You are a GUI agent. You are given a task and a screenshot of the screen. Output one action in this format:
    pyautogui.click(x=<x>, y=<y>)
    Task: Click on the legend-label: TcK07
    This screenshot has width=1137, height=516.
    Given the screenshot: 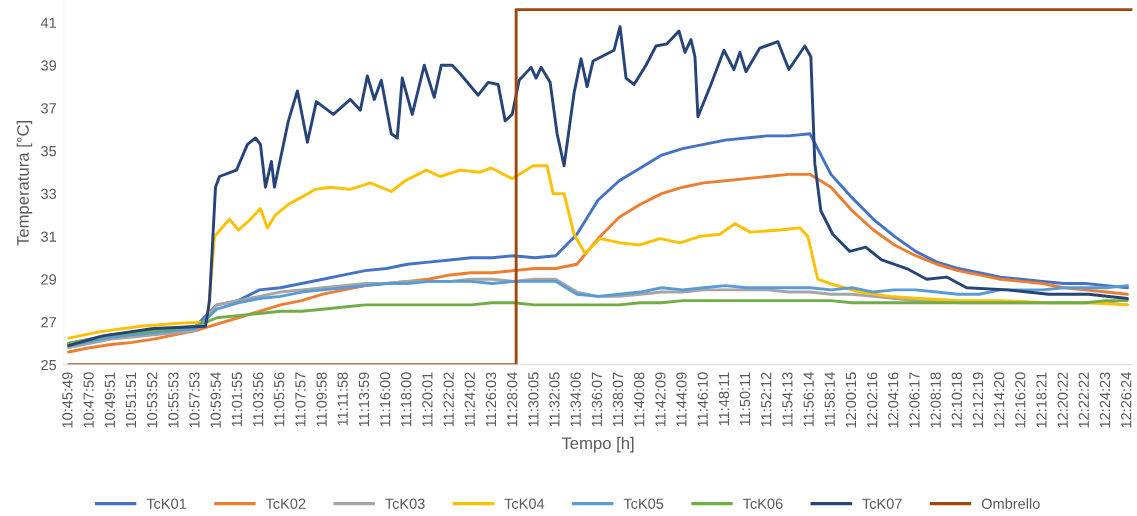 What is the action you would take?
    pyautogui.click(x=882, y=503)
    